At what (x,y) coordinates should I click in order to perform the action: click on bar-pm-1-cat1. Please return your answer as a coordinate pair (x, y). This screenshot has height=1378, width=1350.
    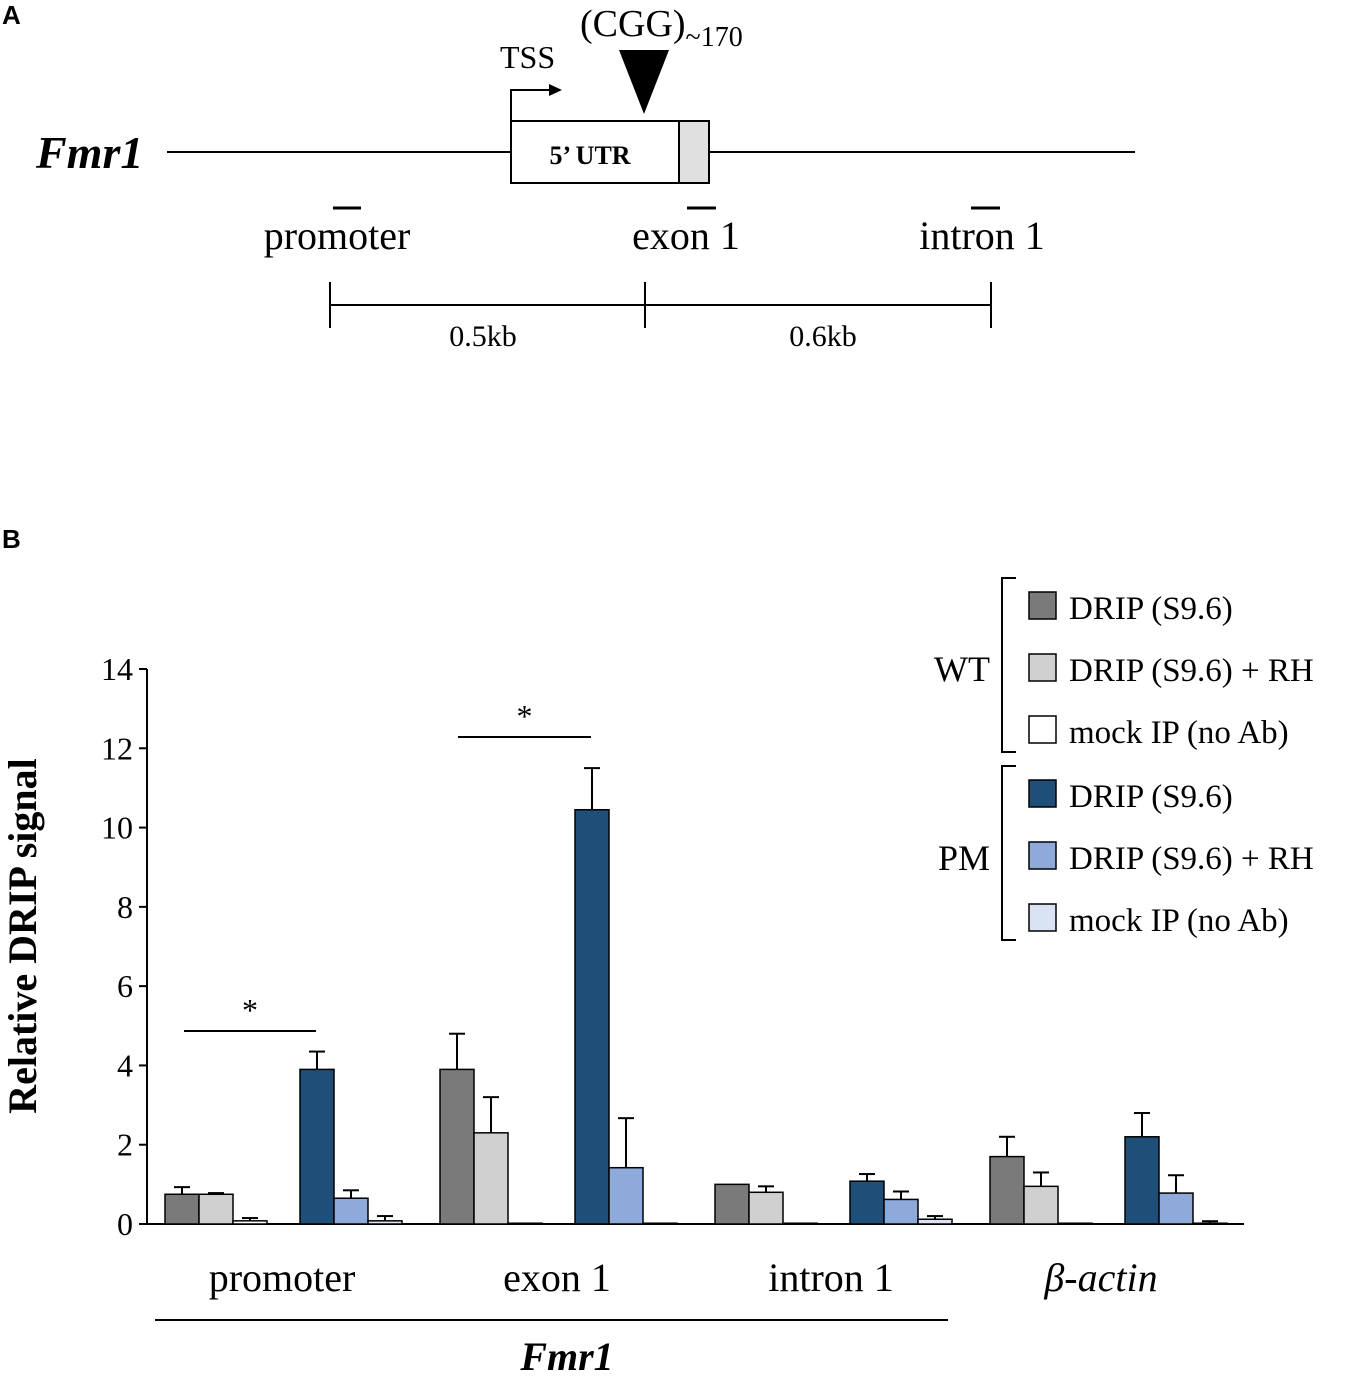
    Looking at the image, I should click on (317, 1146).